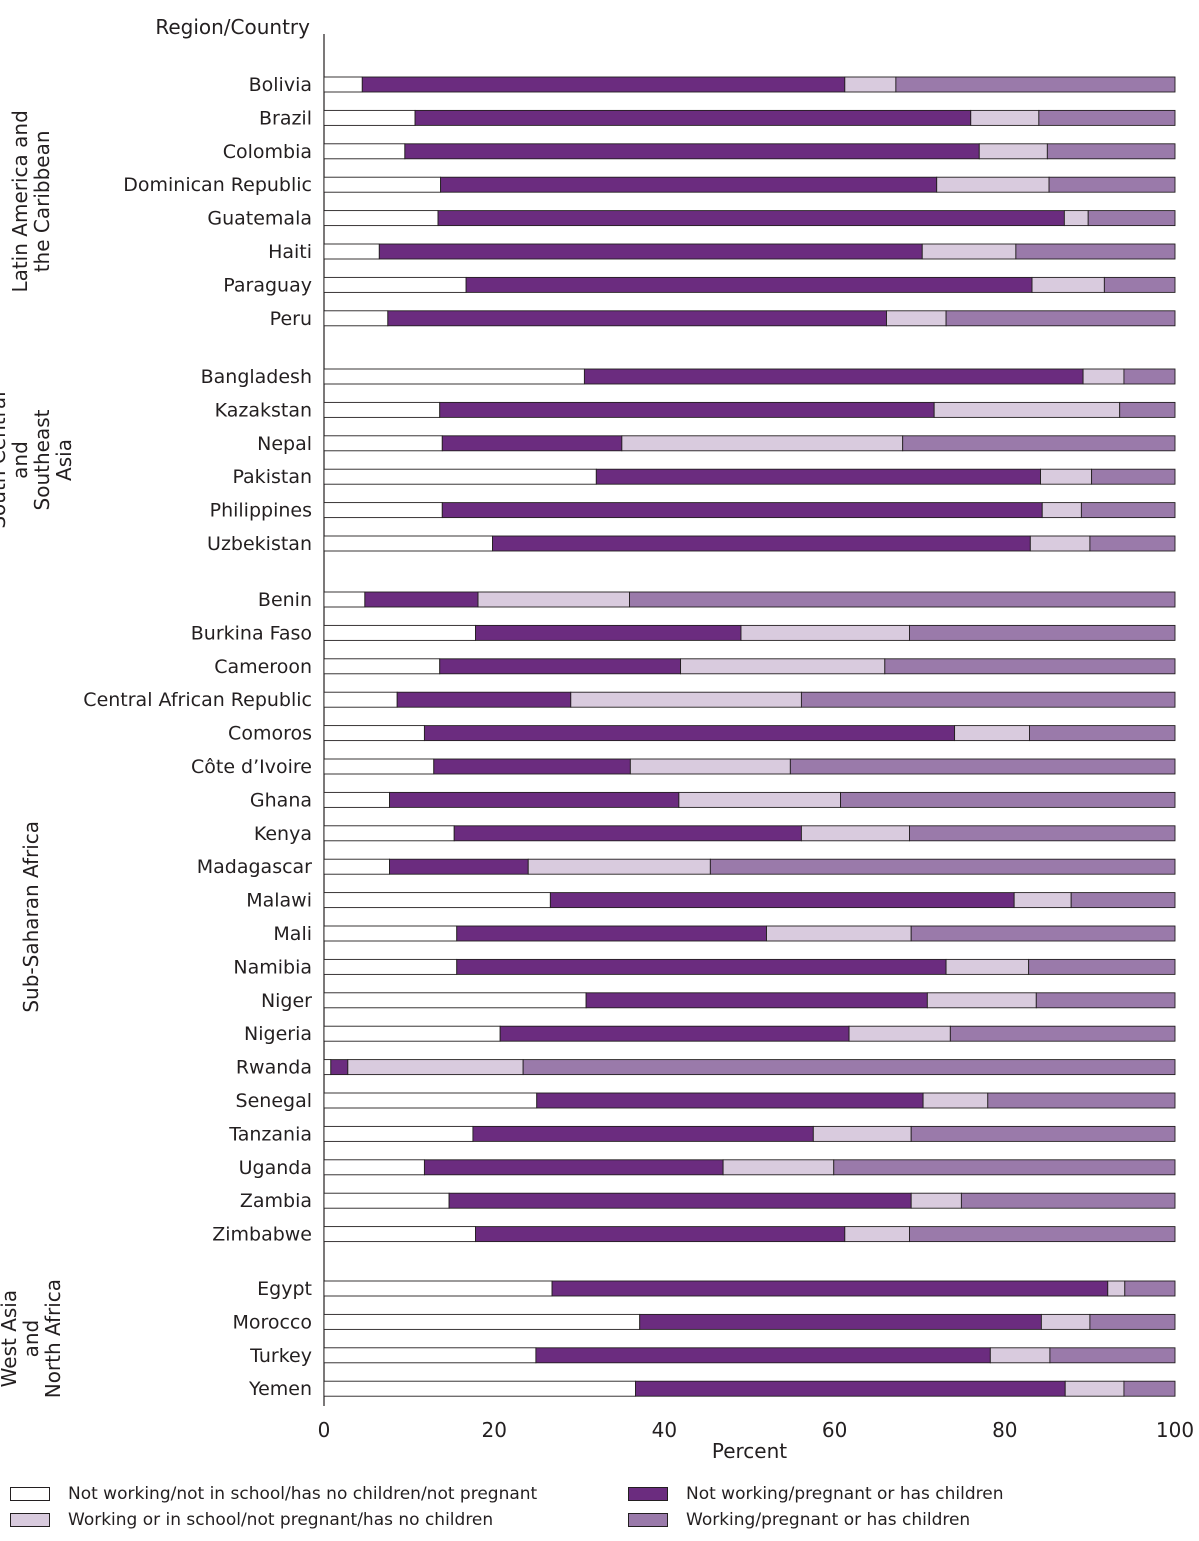  I want to click on x-tick-label: 40, so click(664, 1430).